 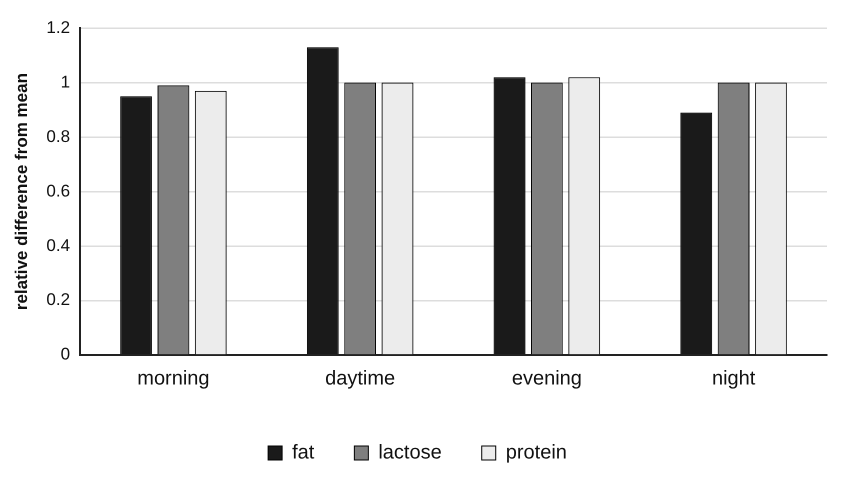 What do you see at coordinates (58, 136) in the screenshot?
I see `y-tick-label: 0.8` at bounding box center [58, 136].